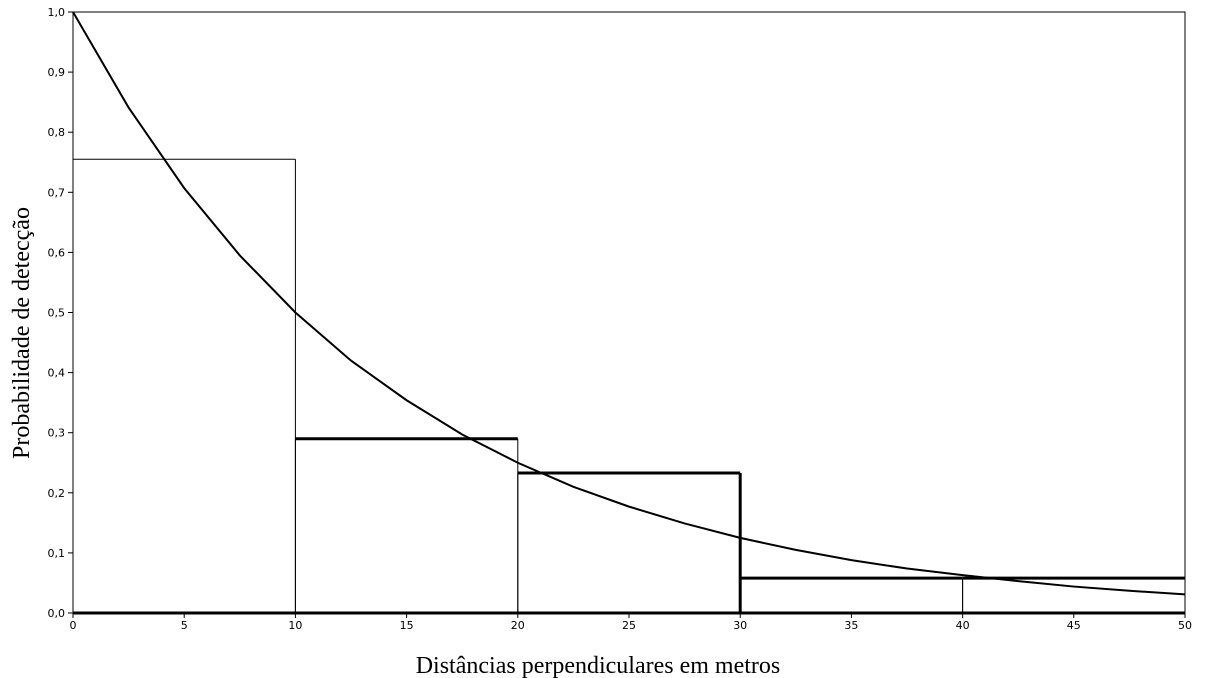  What do you see at coordinates (851, 625) in the screenshot?
I see `x-tick-label: 35` at bounding box center [851, 625].